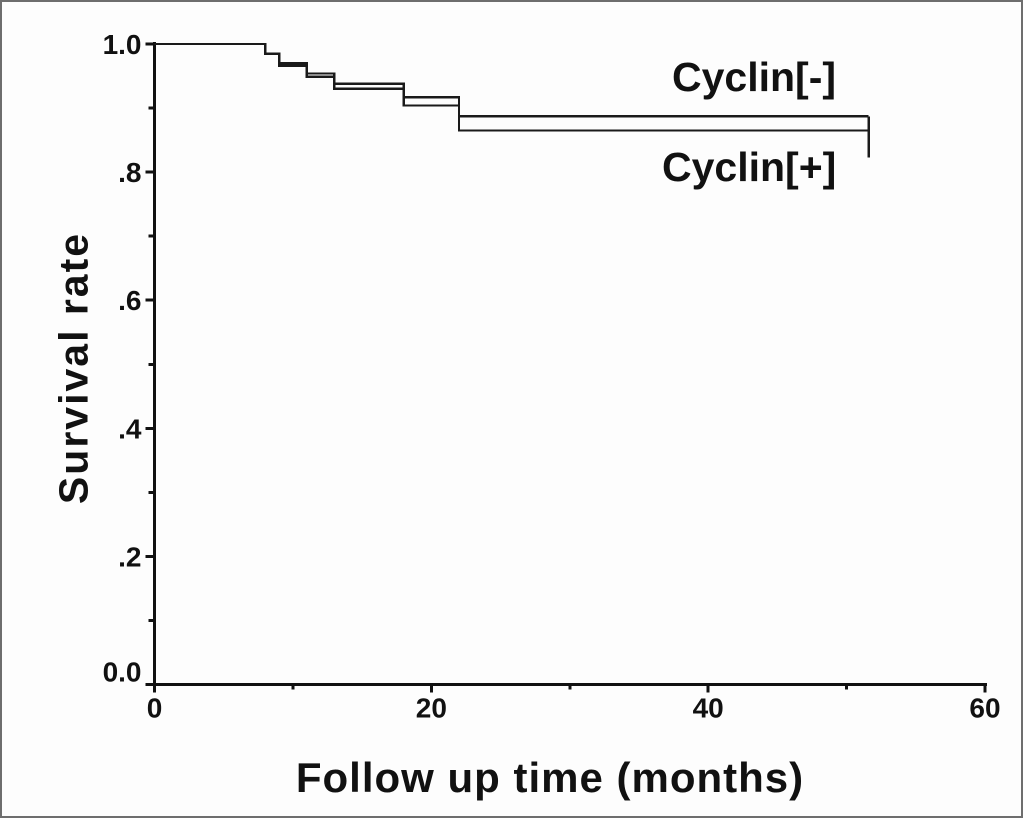  I want to click on y-axis-title: Survival rate, so click(73, 368).